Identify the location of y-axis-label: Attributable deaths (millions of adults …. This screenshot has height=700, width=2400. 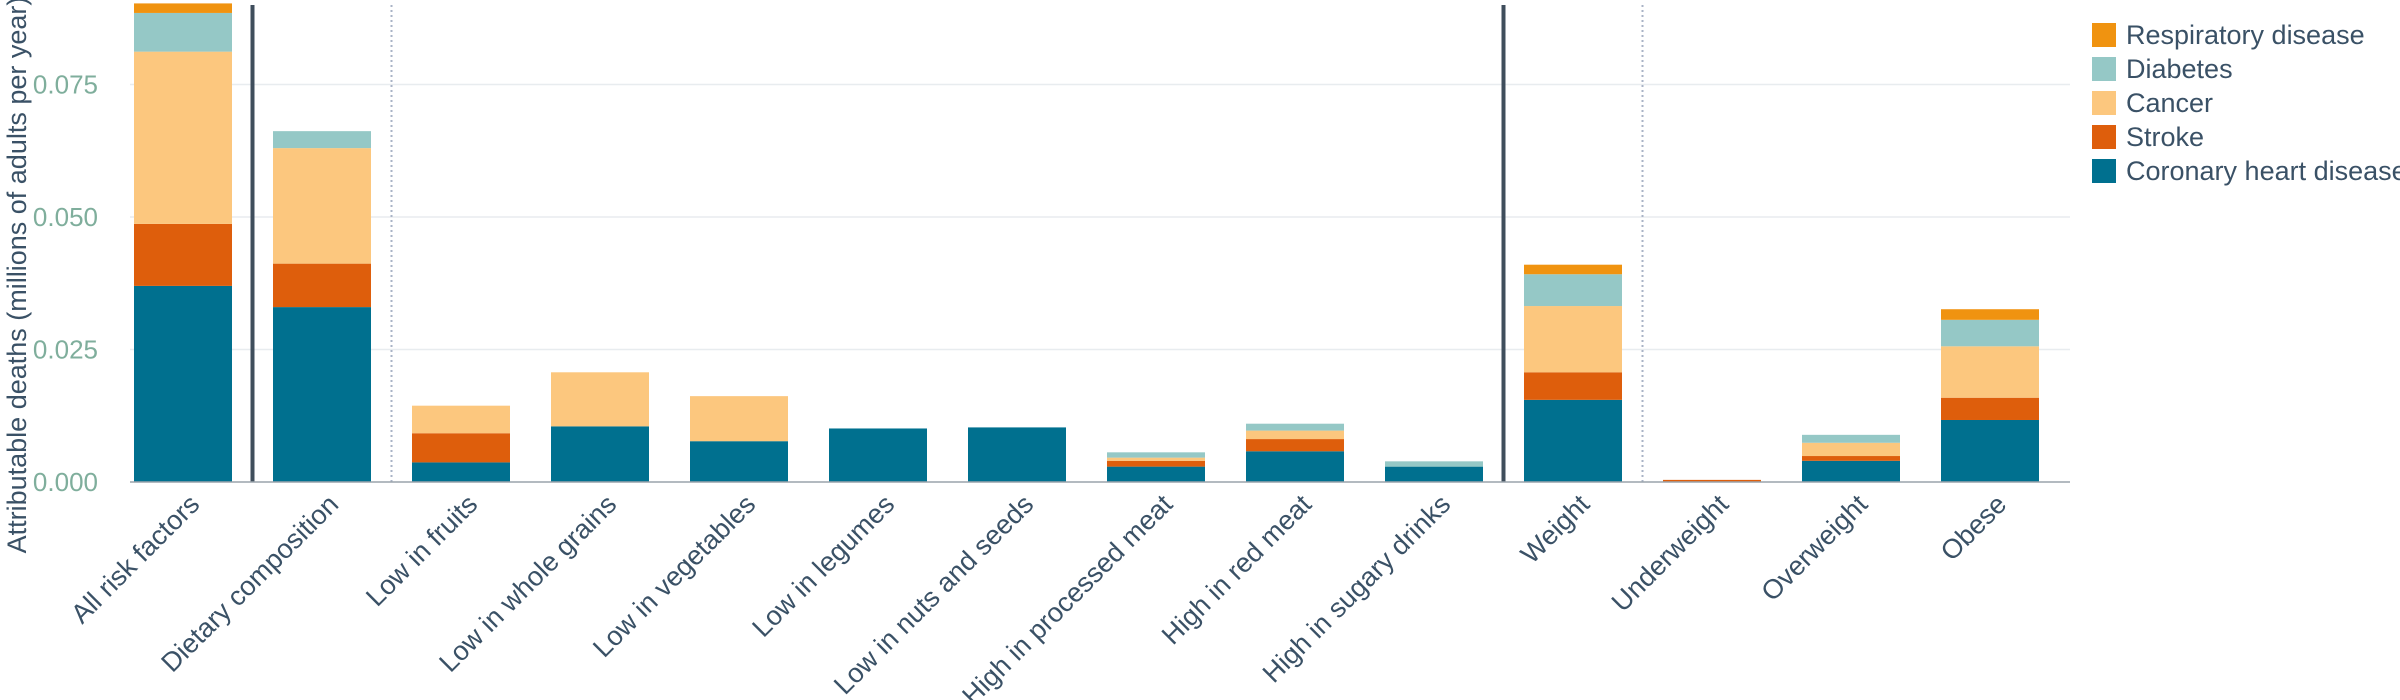
(17, 276).